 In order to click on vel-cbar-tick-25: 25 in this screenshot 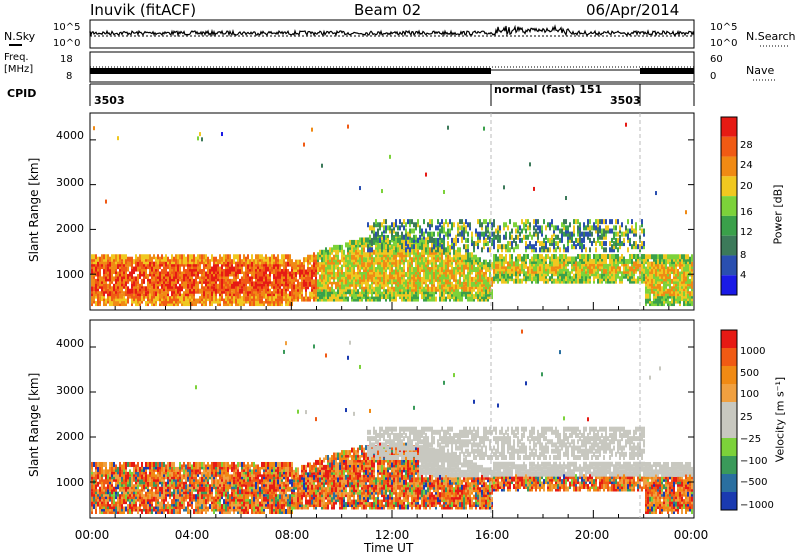, I will do `click(746, 417)`.